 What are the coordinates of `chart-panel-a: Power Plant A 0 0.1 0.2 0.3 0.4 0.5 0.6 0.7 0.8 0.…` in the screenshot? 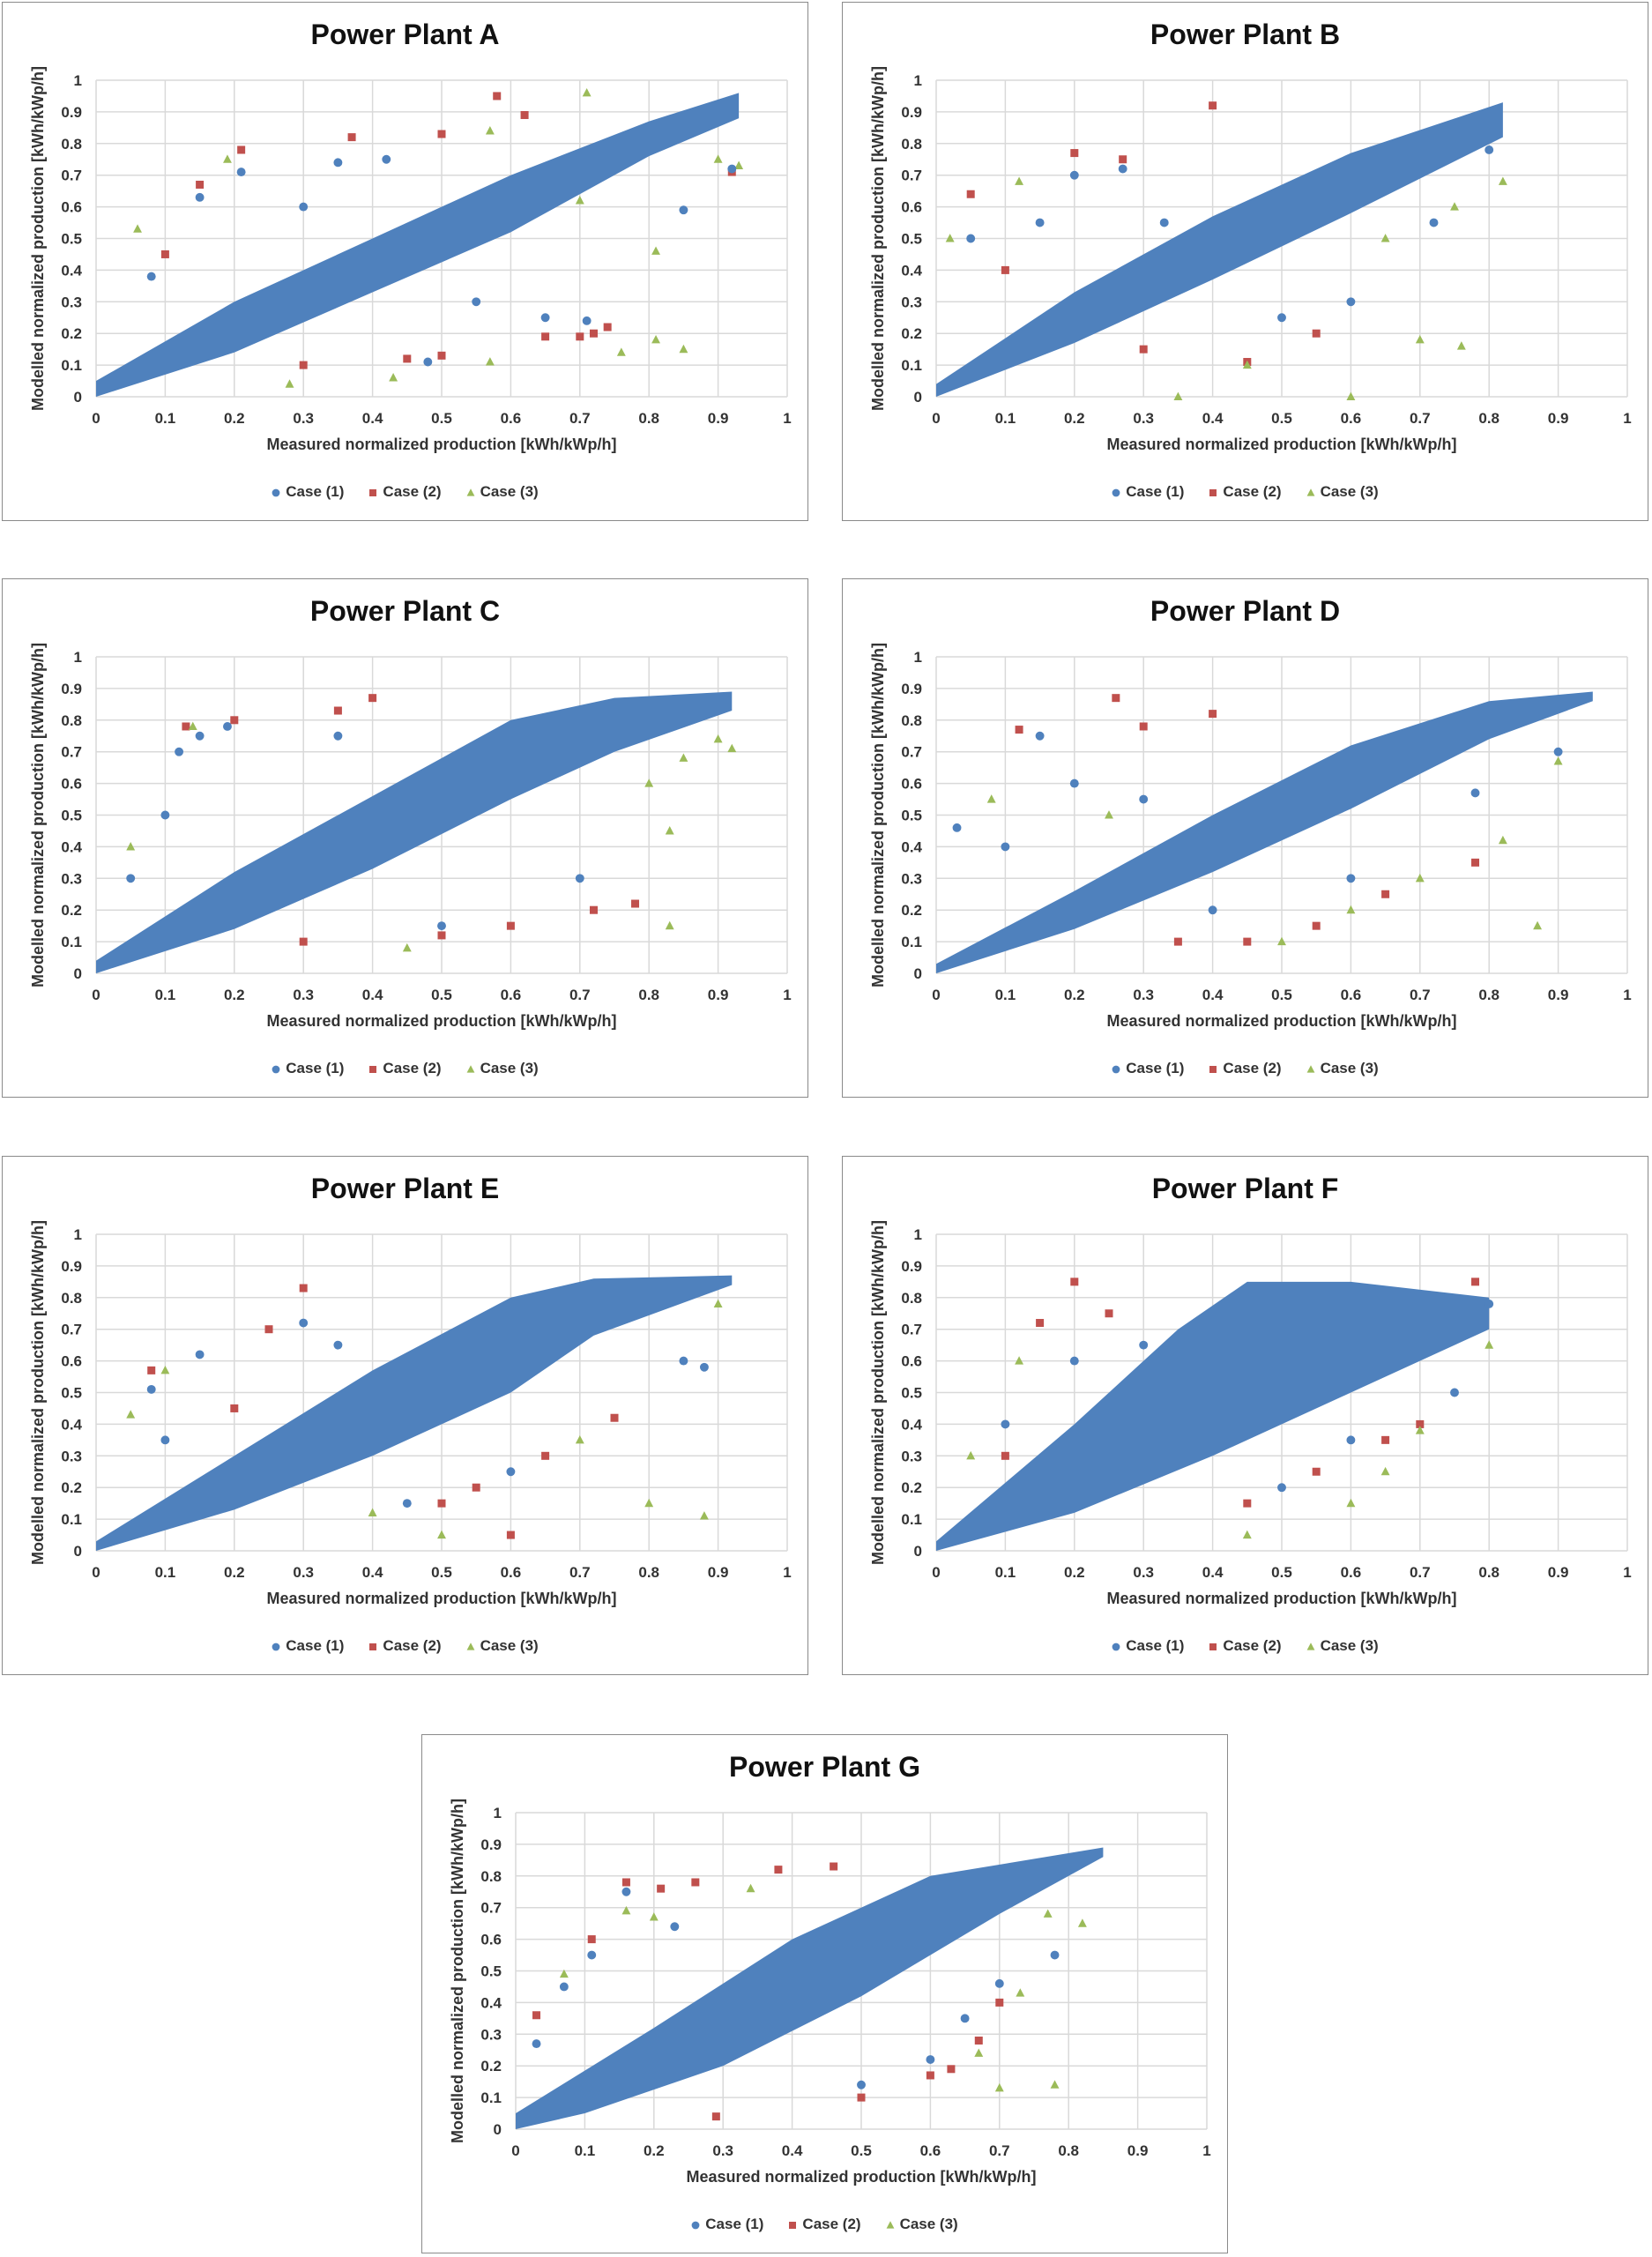 It's located at (405, 261).